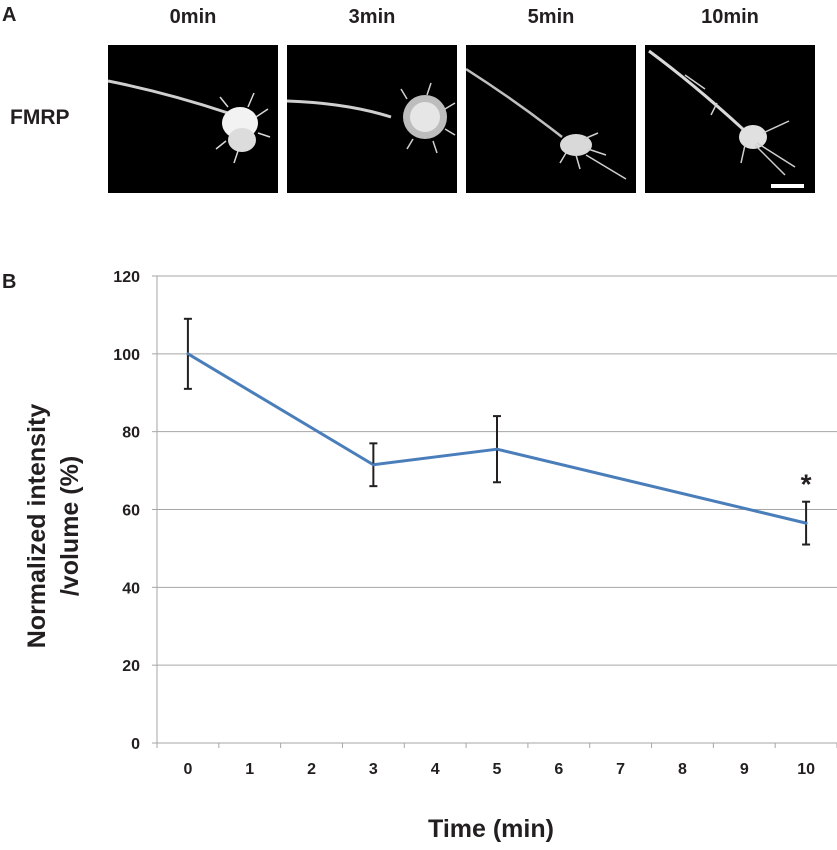 The height and width of the screenshot is (850, 837). Describe the element at coordinates (40, 117) in the screenshot. I see `fmrp-row-label: FMRP` at that location.